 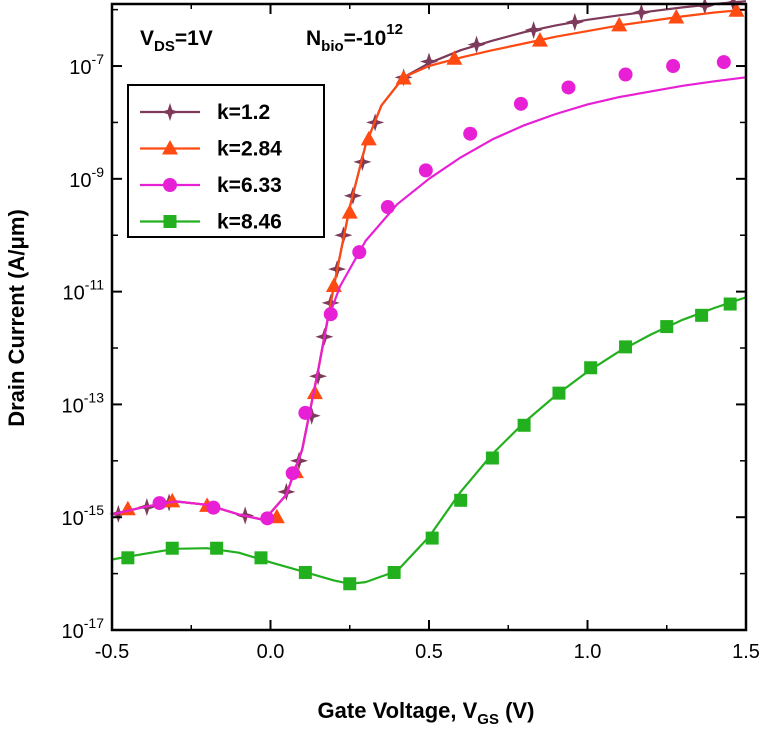 What do you see at coordinates (249, 222) in the screenshot?
I see `legend-label: k=8.46` at bounding box center [249, 222].